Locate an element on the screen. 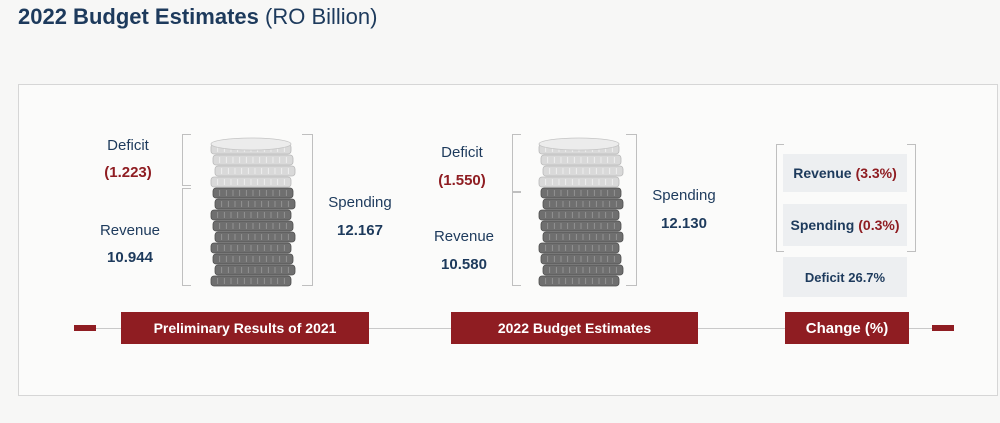 This screenshot has width=1000, height=423. spending-2022-value: 12.130 is located at coordinates (684, 223).